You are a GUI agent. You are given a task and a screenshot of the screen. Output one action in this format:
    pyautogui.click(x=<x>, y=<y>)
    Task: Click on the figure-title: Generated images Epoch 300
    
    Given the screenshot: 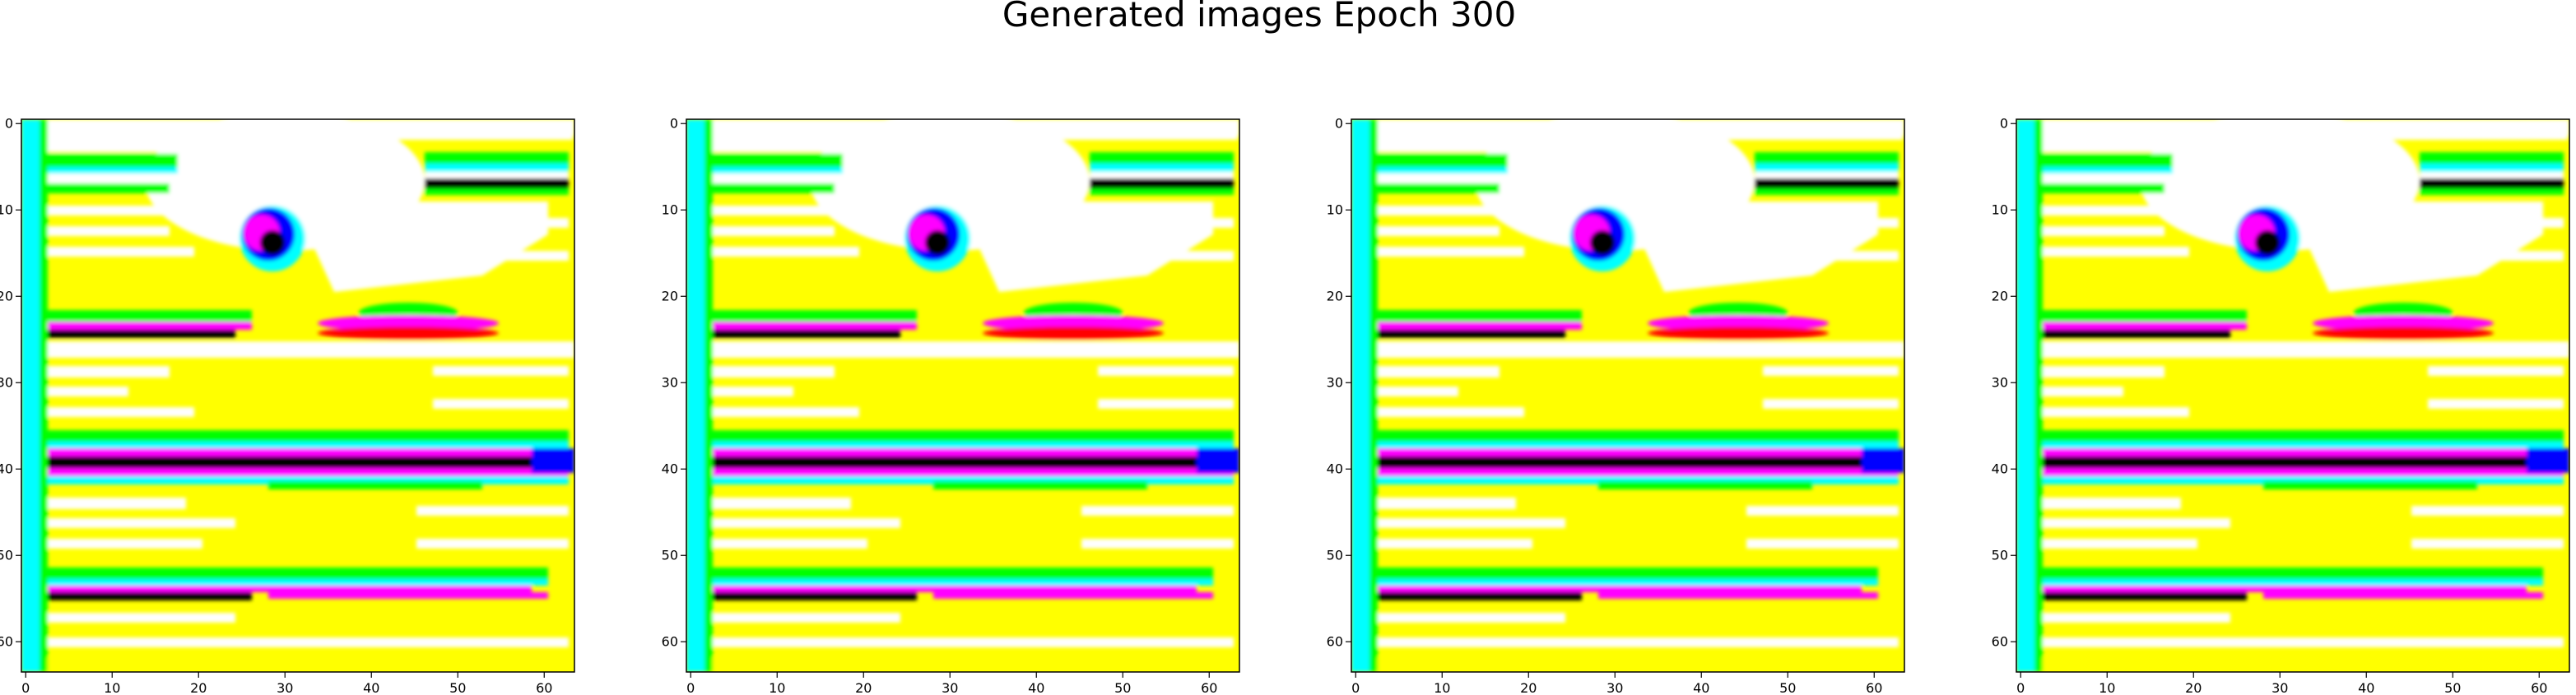 What is the action you would take?
    pyautogui.click(x=1259, y=17)
    